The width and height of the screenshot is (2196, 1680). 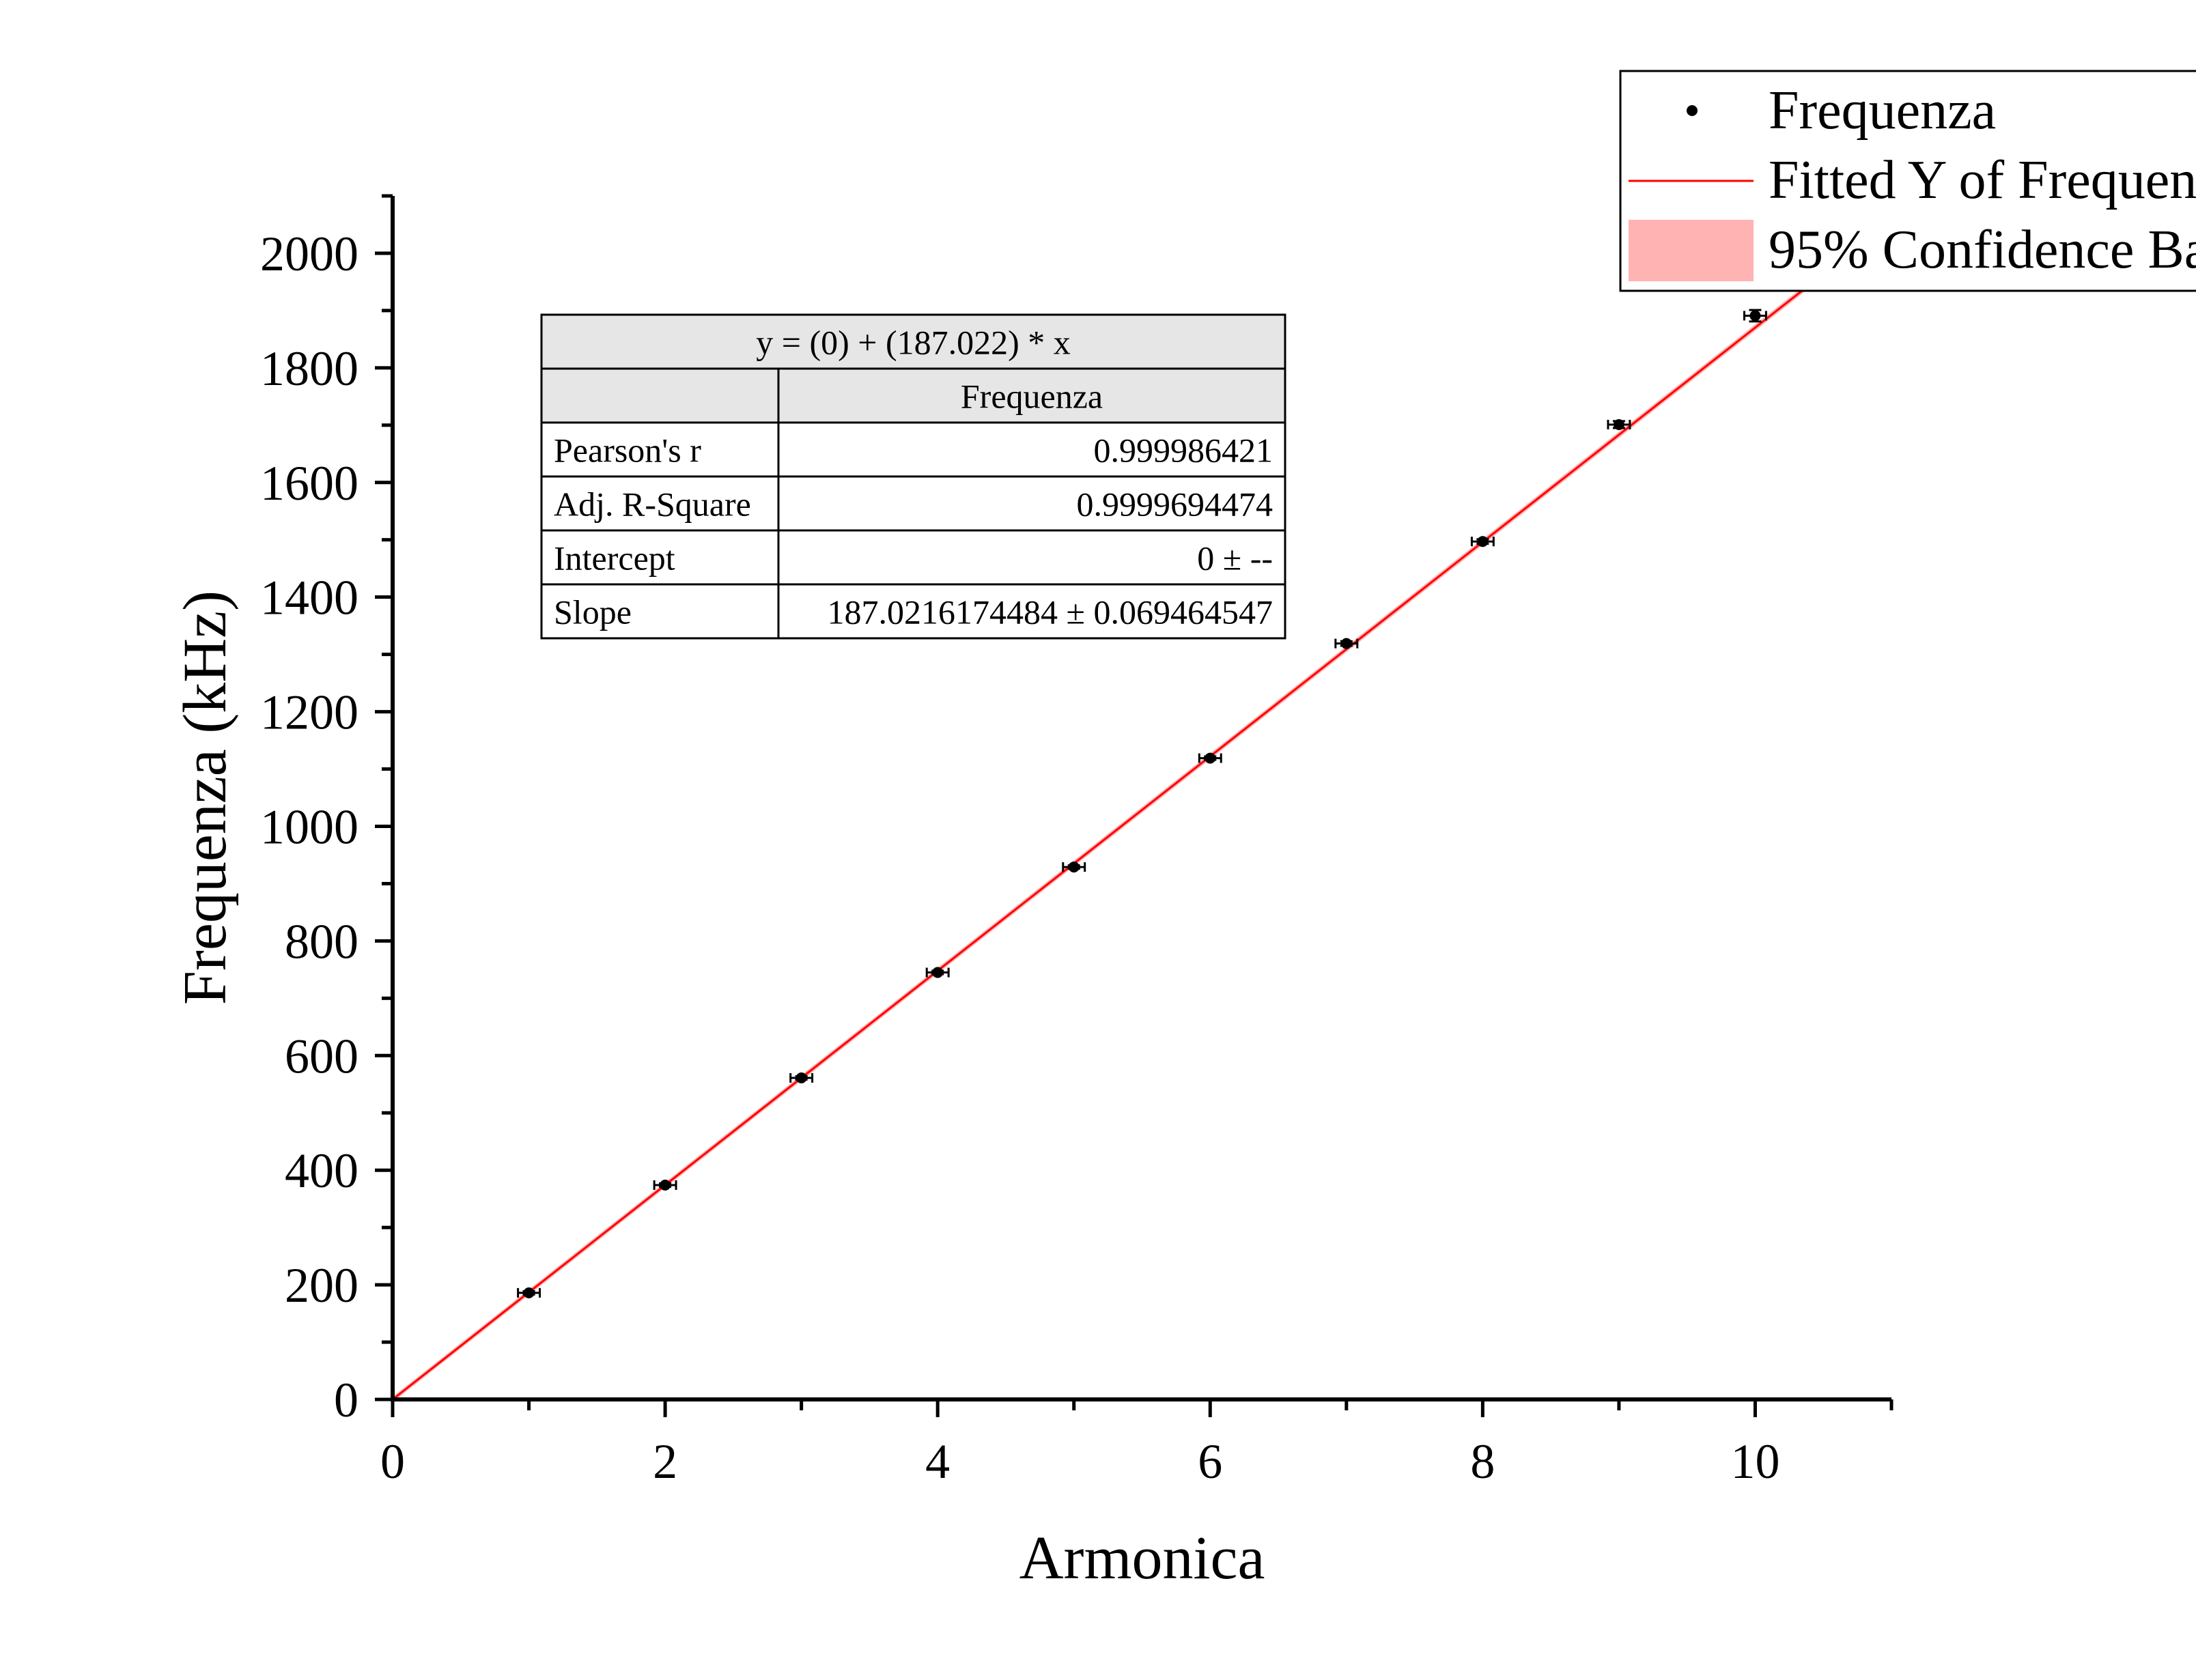 What do you see at coordinates (1983, 250) in the screenshot?
I see `legend-label: 95% Confidence Band` at bounding box center [1983, 250].